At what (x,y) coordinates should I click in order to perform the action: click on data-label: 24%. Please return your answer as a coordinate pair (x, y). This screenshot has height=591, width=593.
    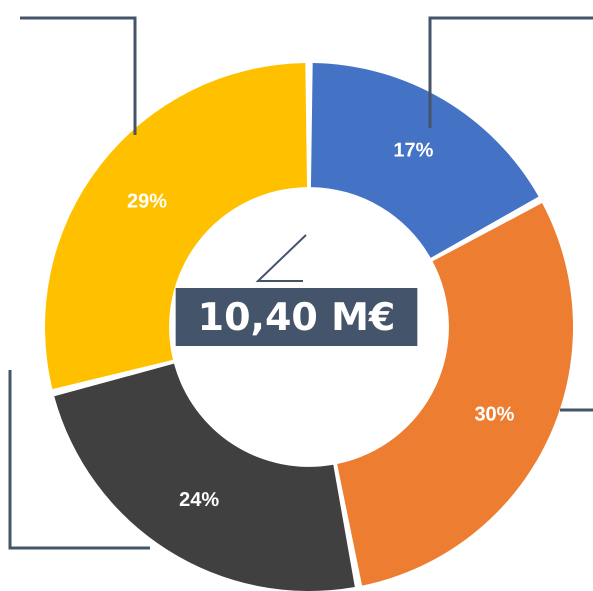
    Looking at the image, I should click on (199, 500).